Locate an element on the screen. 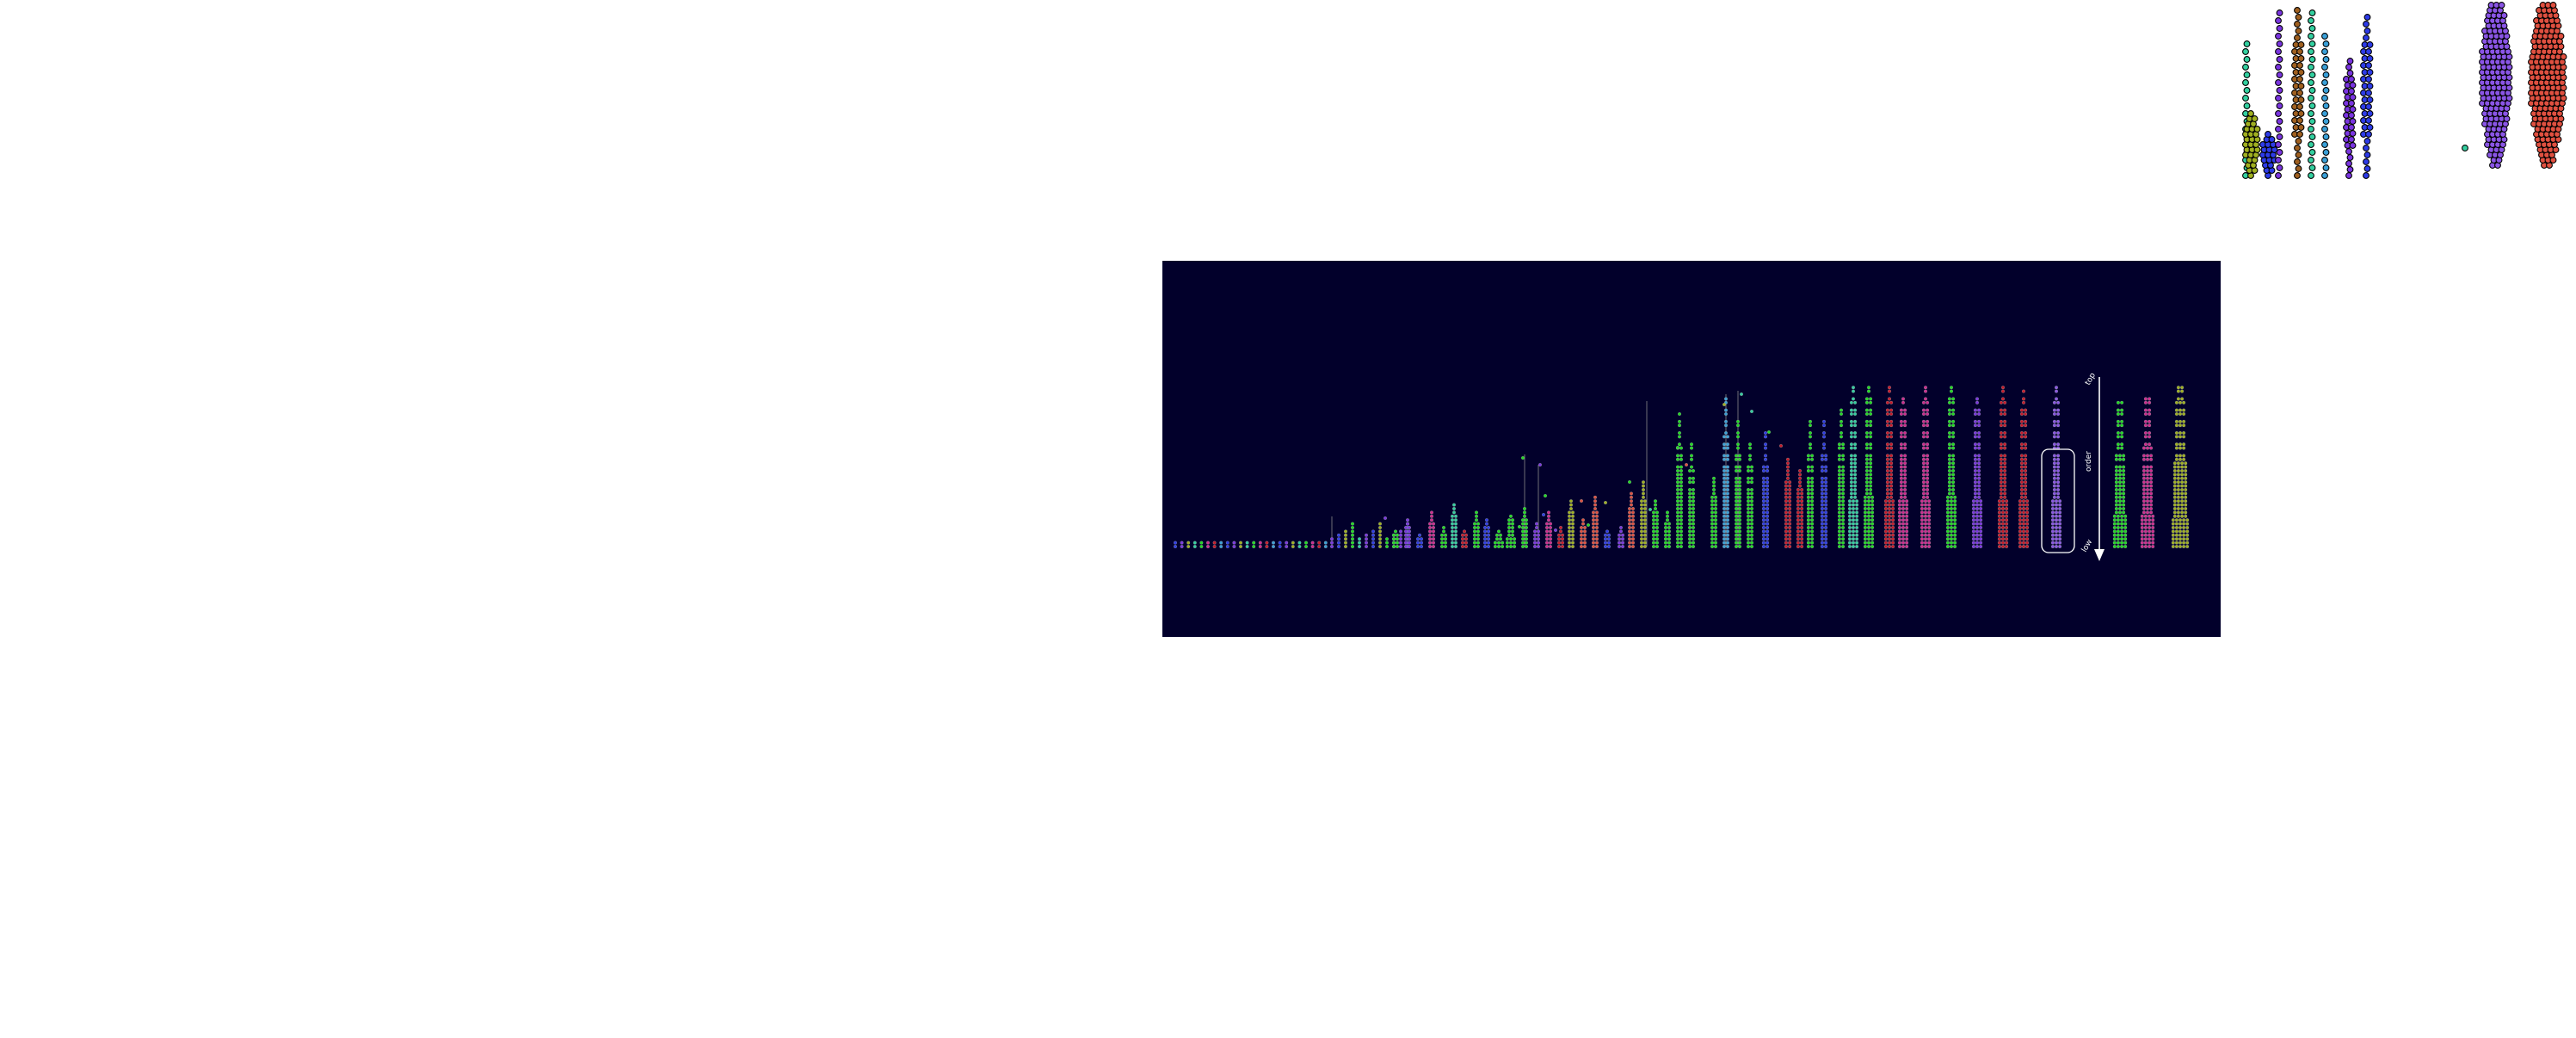  highlight-box is located at coordinates (2058, 500).